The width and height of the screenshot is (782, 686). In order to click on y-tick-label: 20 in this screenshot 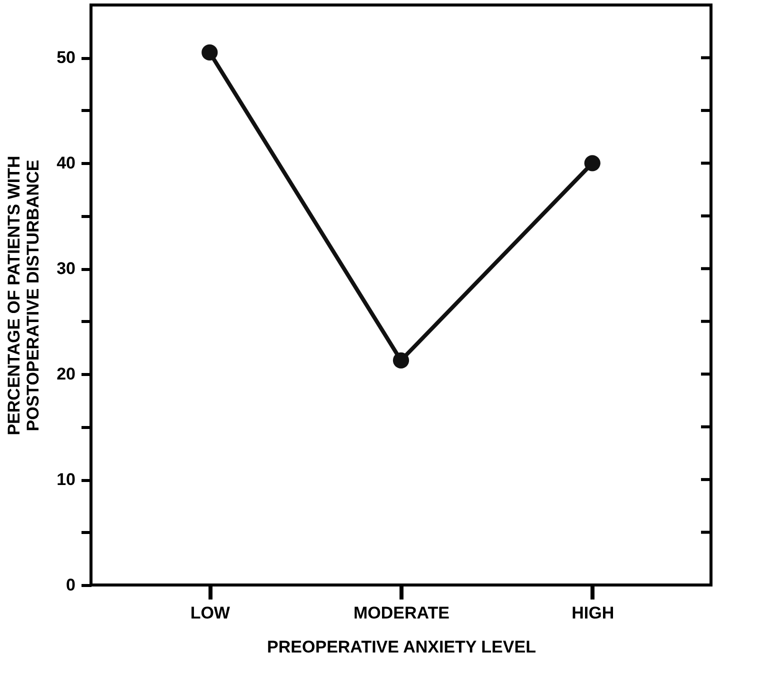, I will do `click(66, 374)`.